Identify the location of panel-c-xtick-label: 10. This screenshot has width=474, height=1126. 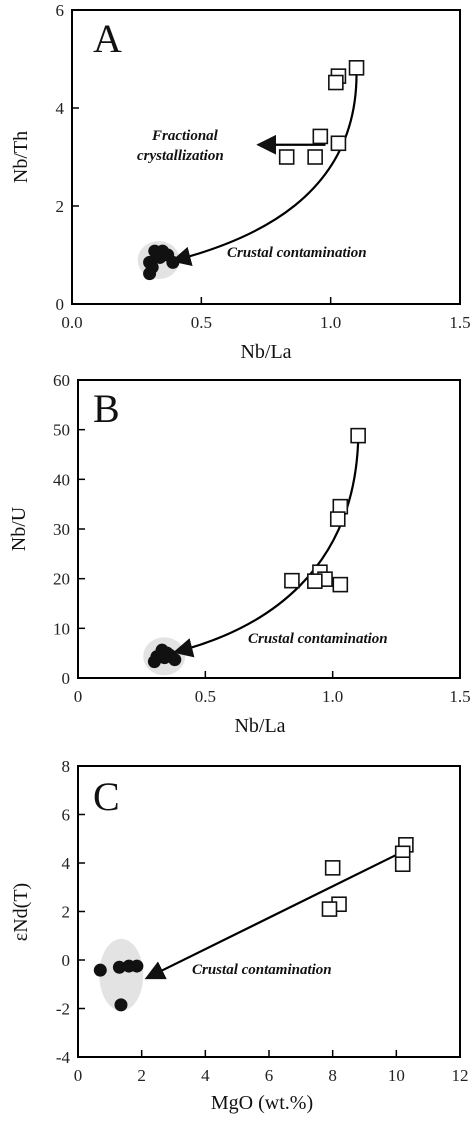
(396, 1075).